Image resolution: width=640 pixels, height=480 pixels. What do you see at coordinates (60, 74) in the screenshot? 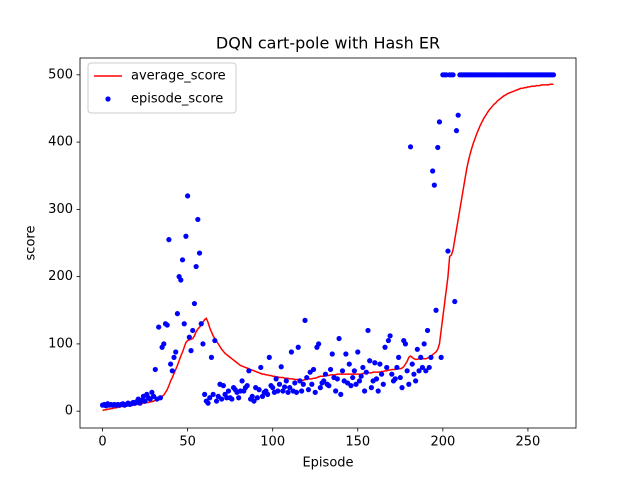
I see `y-tick-label: 500` at bounding box center [60, 74].